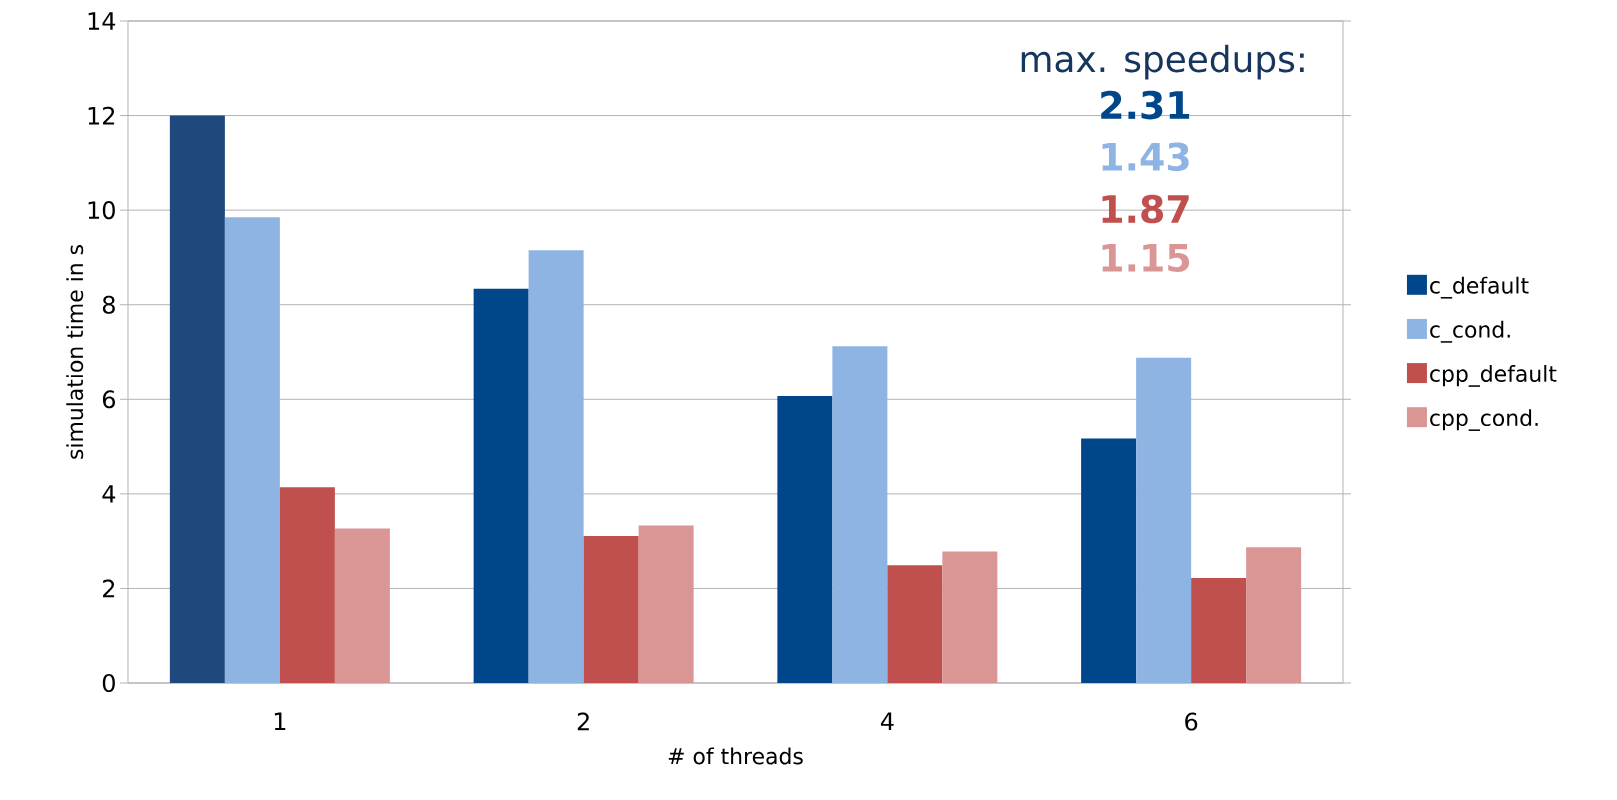  Describe the element at coordinates (1493, 376) in the screenshot. I see `legend-label: cpp_default` at that location.